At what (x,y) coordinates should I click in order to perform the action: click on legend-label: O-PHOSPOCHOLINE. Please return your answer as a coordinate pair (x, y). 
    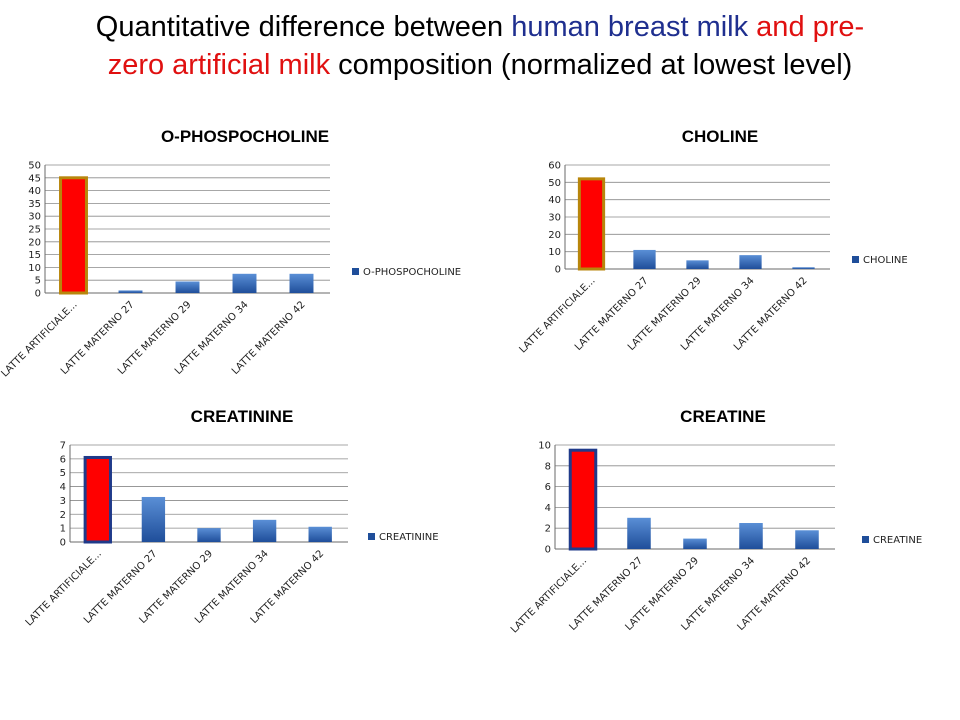
    Looking at the image, I should click on (412, 272).